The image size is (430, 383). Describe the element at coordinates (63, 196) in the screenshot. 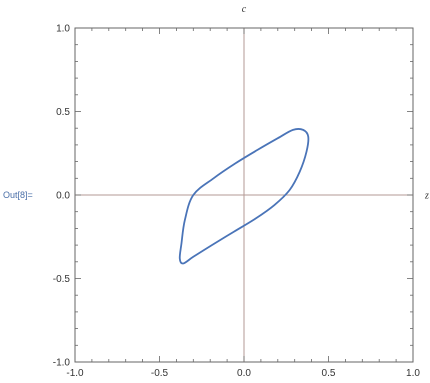

I see `y-tick-label: 0.0` at that location.